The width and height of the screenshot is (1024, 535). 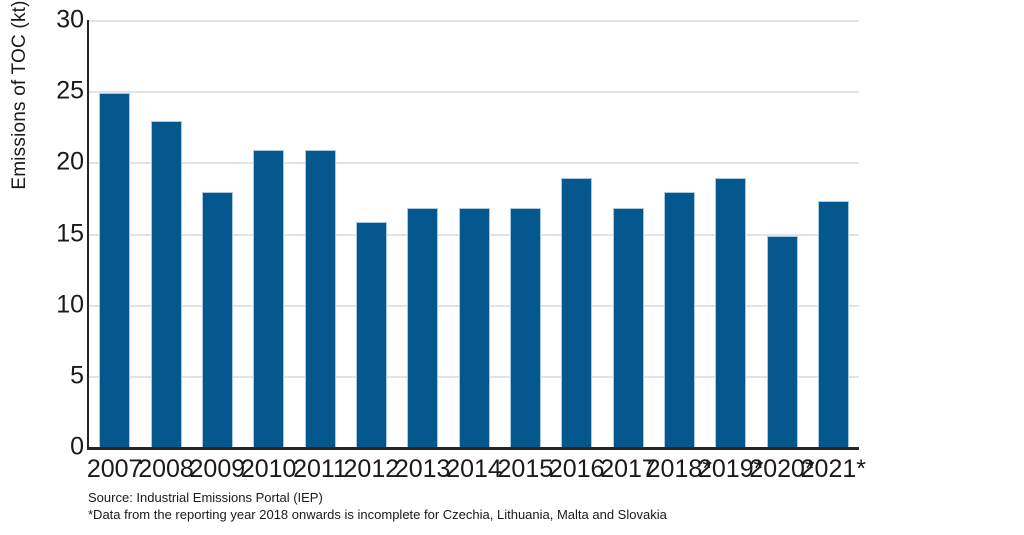 I want to click on x-tick-label-2020: 2020*, so click(x=782, y=469).